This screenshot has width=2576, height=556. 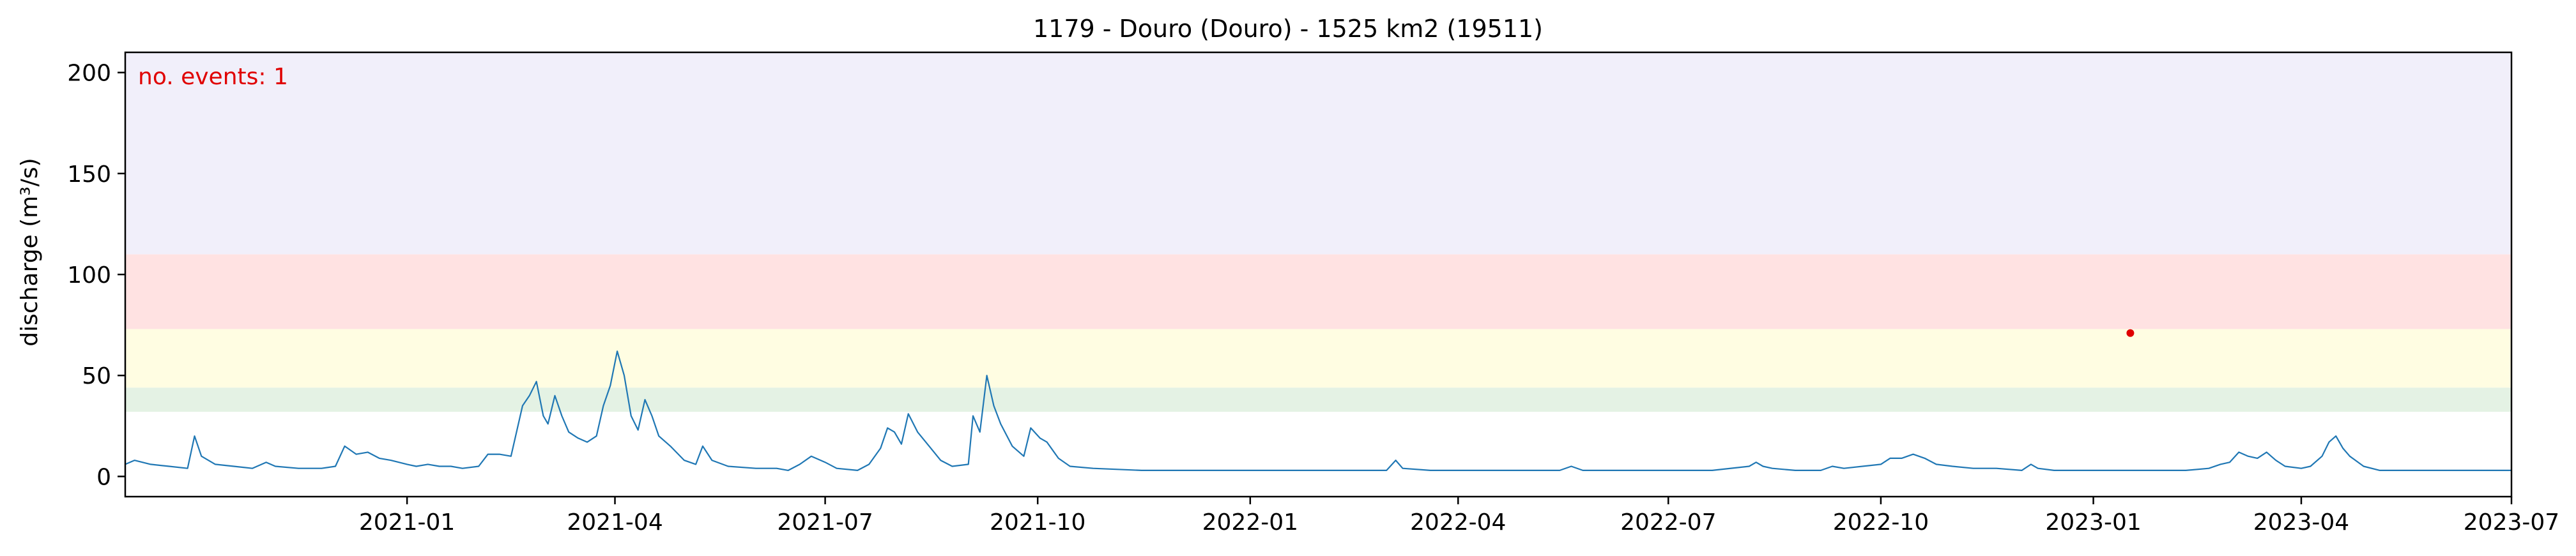 What do you see at coordinates (1458, 522) in the screenshot?
I see `x-tick-label: 2022-04` at bounding box center [1458, 522].